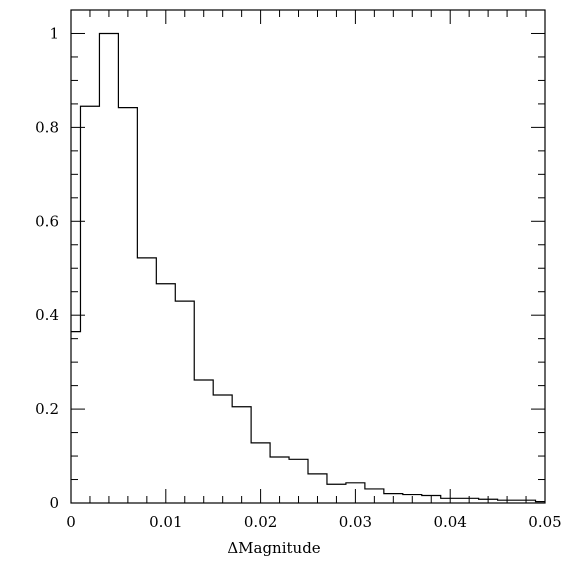 The width and height of the screenshot is (574, 574). What do you see at coordinates (47, 268) in the screenshot?
I see `y-tick-labels: 0 0.2 0.4 0.6 0.8 1` at bounding box center [47, 268].